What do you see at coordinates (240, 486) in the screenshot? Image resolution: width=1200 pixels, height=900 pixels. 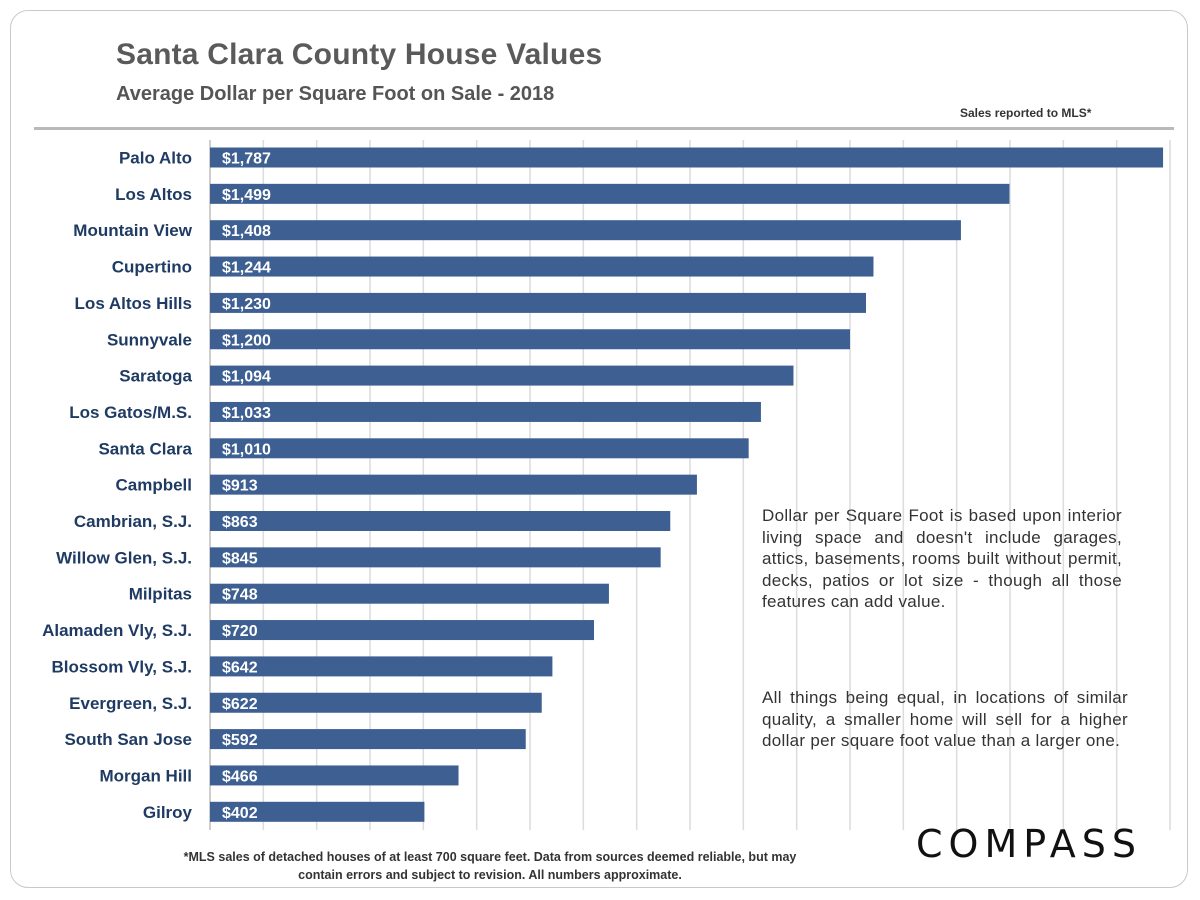 I see `bar-value-label: $913` at bounding box center [240, 486].